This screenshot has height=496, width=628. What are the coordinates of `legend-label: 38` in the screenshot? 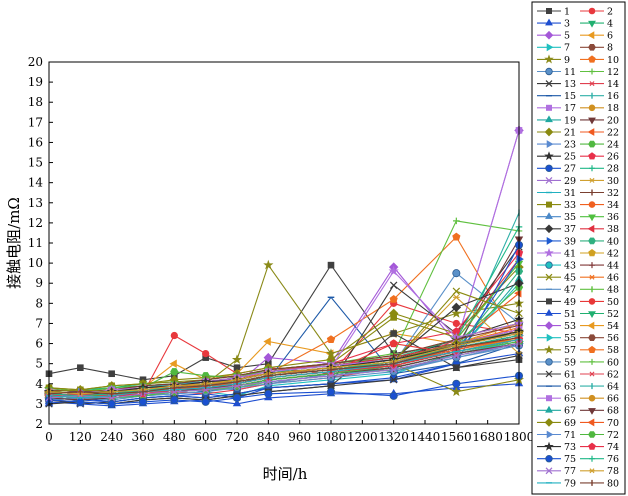 It's located at (613, 229).